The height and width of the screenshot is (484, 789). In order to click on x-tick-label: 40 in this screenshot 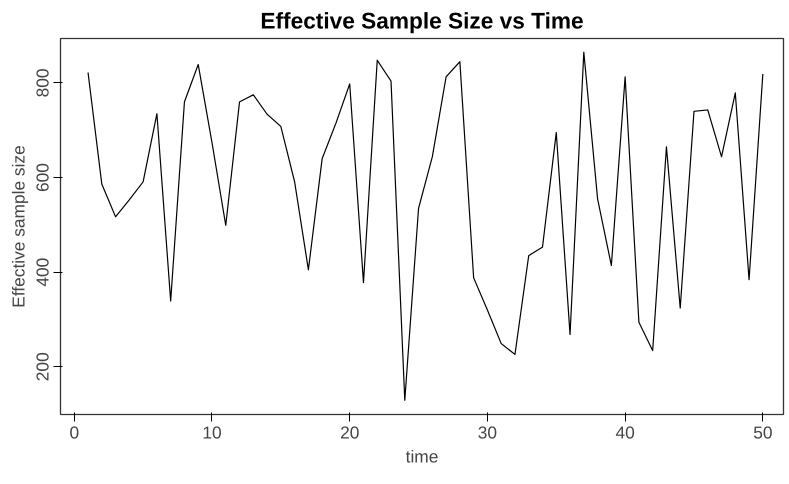, I will do `click(625, 432)`.